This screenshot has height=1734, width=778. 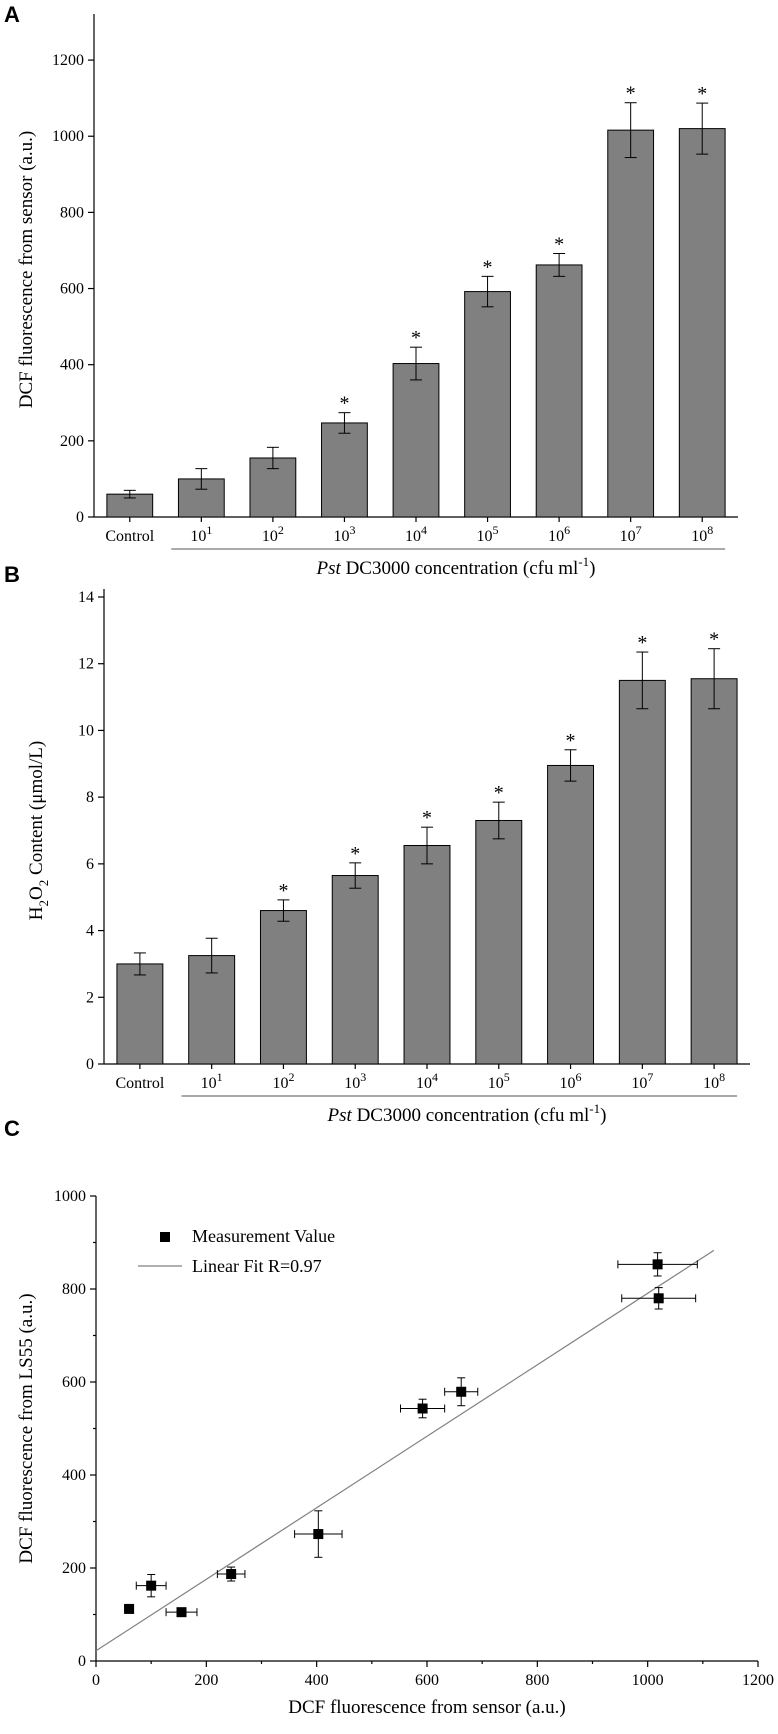 I want to click on legend-marker-square, so click(x=165, y=1237).